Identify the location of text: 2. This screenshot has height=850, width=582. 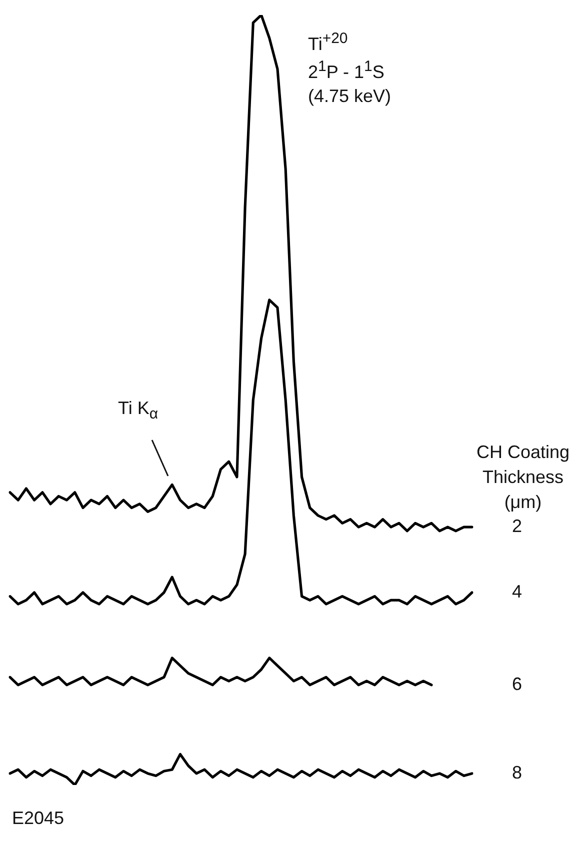
(517, 526).